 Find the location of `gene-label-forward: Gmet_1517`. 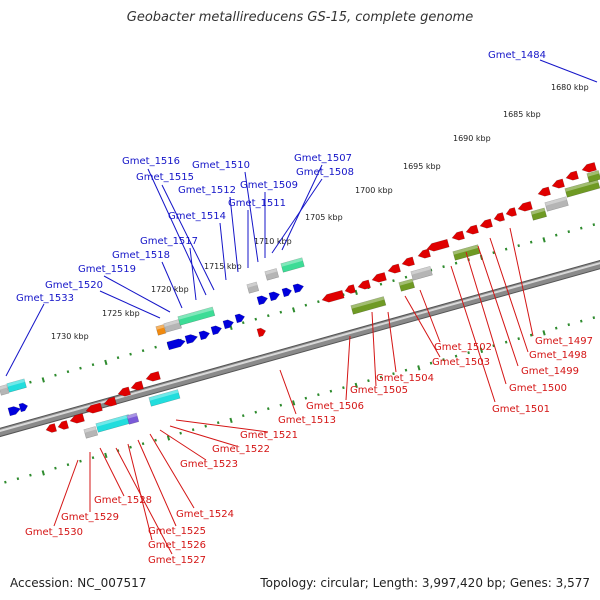

gene-label-forward: Gmet_1517 is located at coordinates (169, 241).